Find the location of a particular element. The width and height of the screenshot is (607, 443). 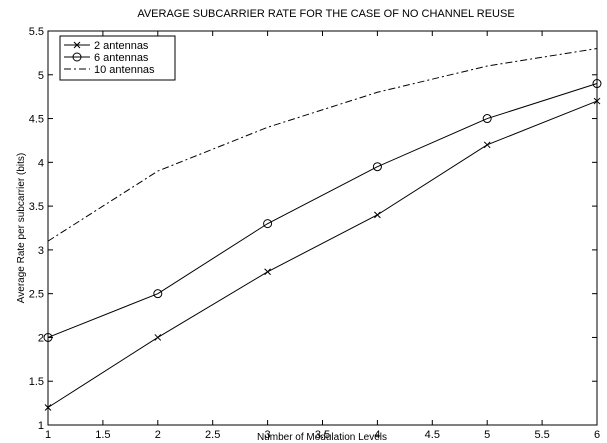

y-tick-label: 2 is located at coordinates (41, 338).